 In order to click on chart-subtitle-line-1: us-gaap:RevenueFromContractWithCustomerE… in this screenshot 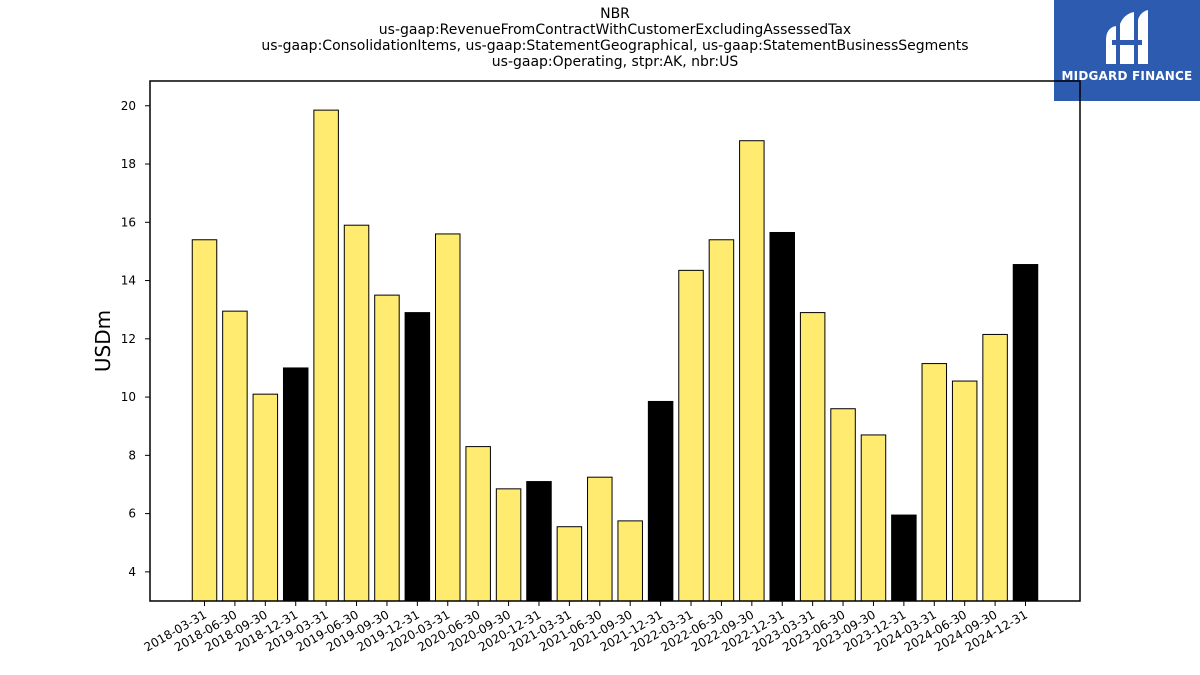, I will do `click(615, 30)`.